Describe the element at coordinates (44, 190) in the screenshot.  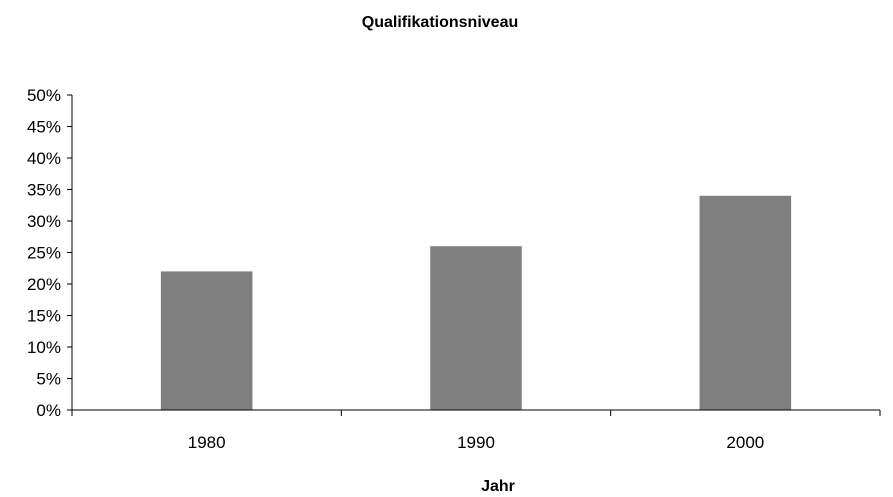
I see `y-tick-label: 35%` at that location.